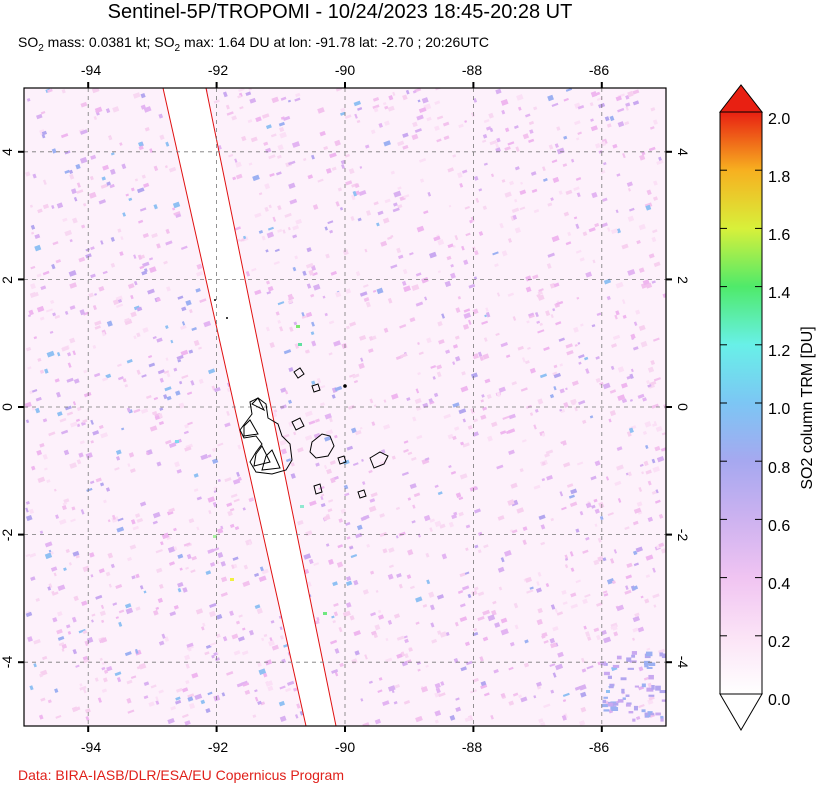 Image resolution: width=817 pixels, height=786 pixels. What do you see at coordinates (99, 42) in the screenshot?
I see `mass-text: mass: 0.0381 kt;` at bounding box center [99, 42].